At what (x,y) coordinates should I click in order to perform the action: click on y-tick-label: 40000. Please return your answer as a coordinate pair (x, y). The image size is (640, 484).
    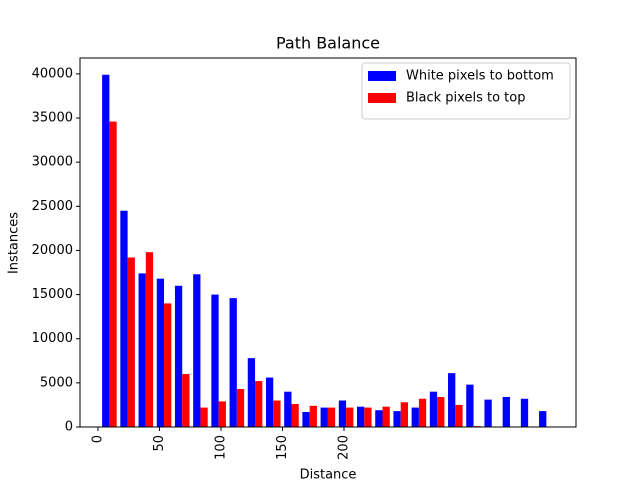
    Looking at the image, I should click on (52, 73).